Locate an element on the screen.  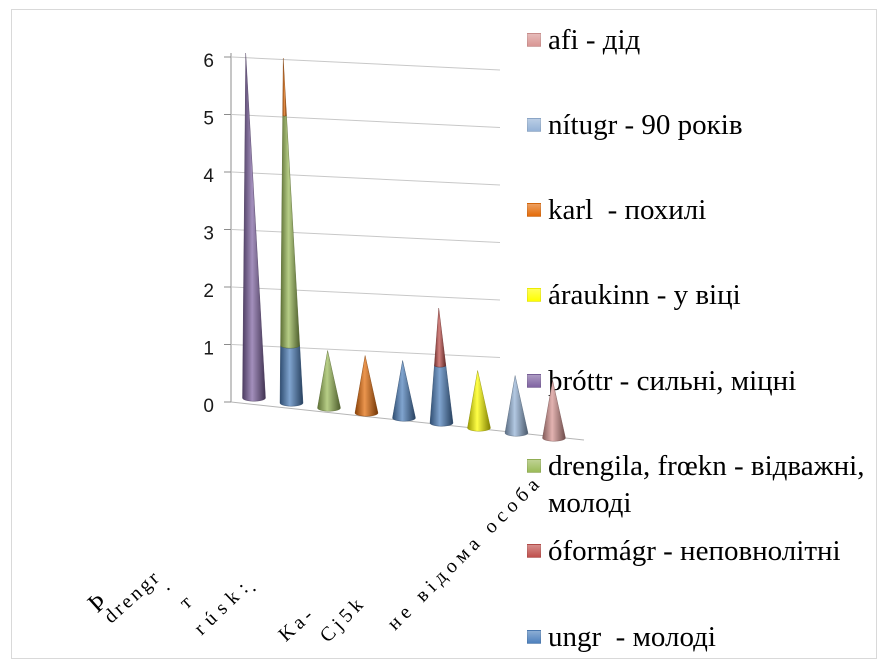
y-tick-label: 3 is located at coordinates (208, 234).